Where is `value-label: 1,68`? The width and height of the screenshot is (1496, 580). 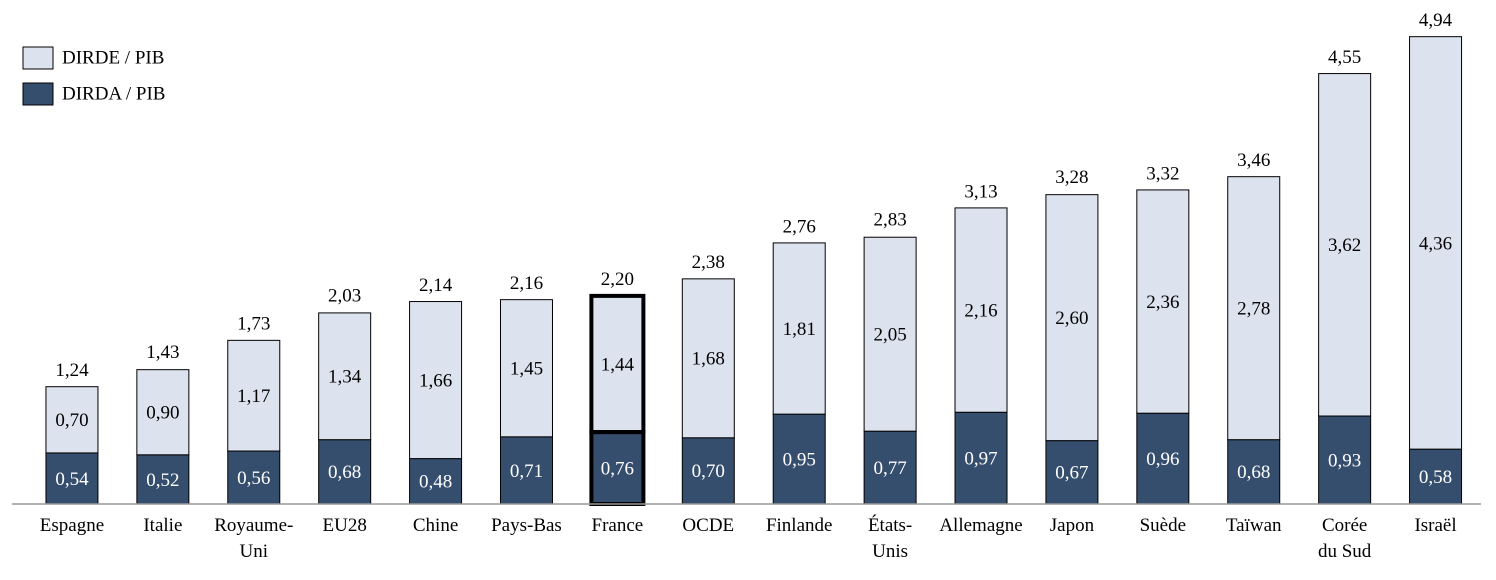
value-label: 1,68 is located at coordinates (708, 359).